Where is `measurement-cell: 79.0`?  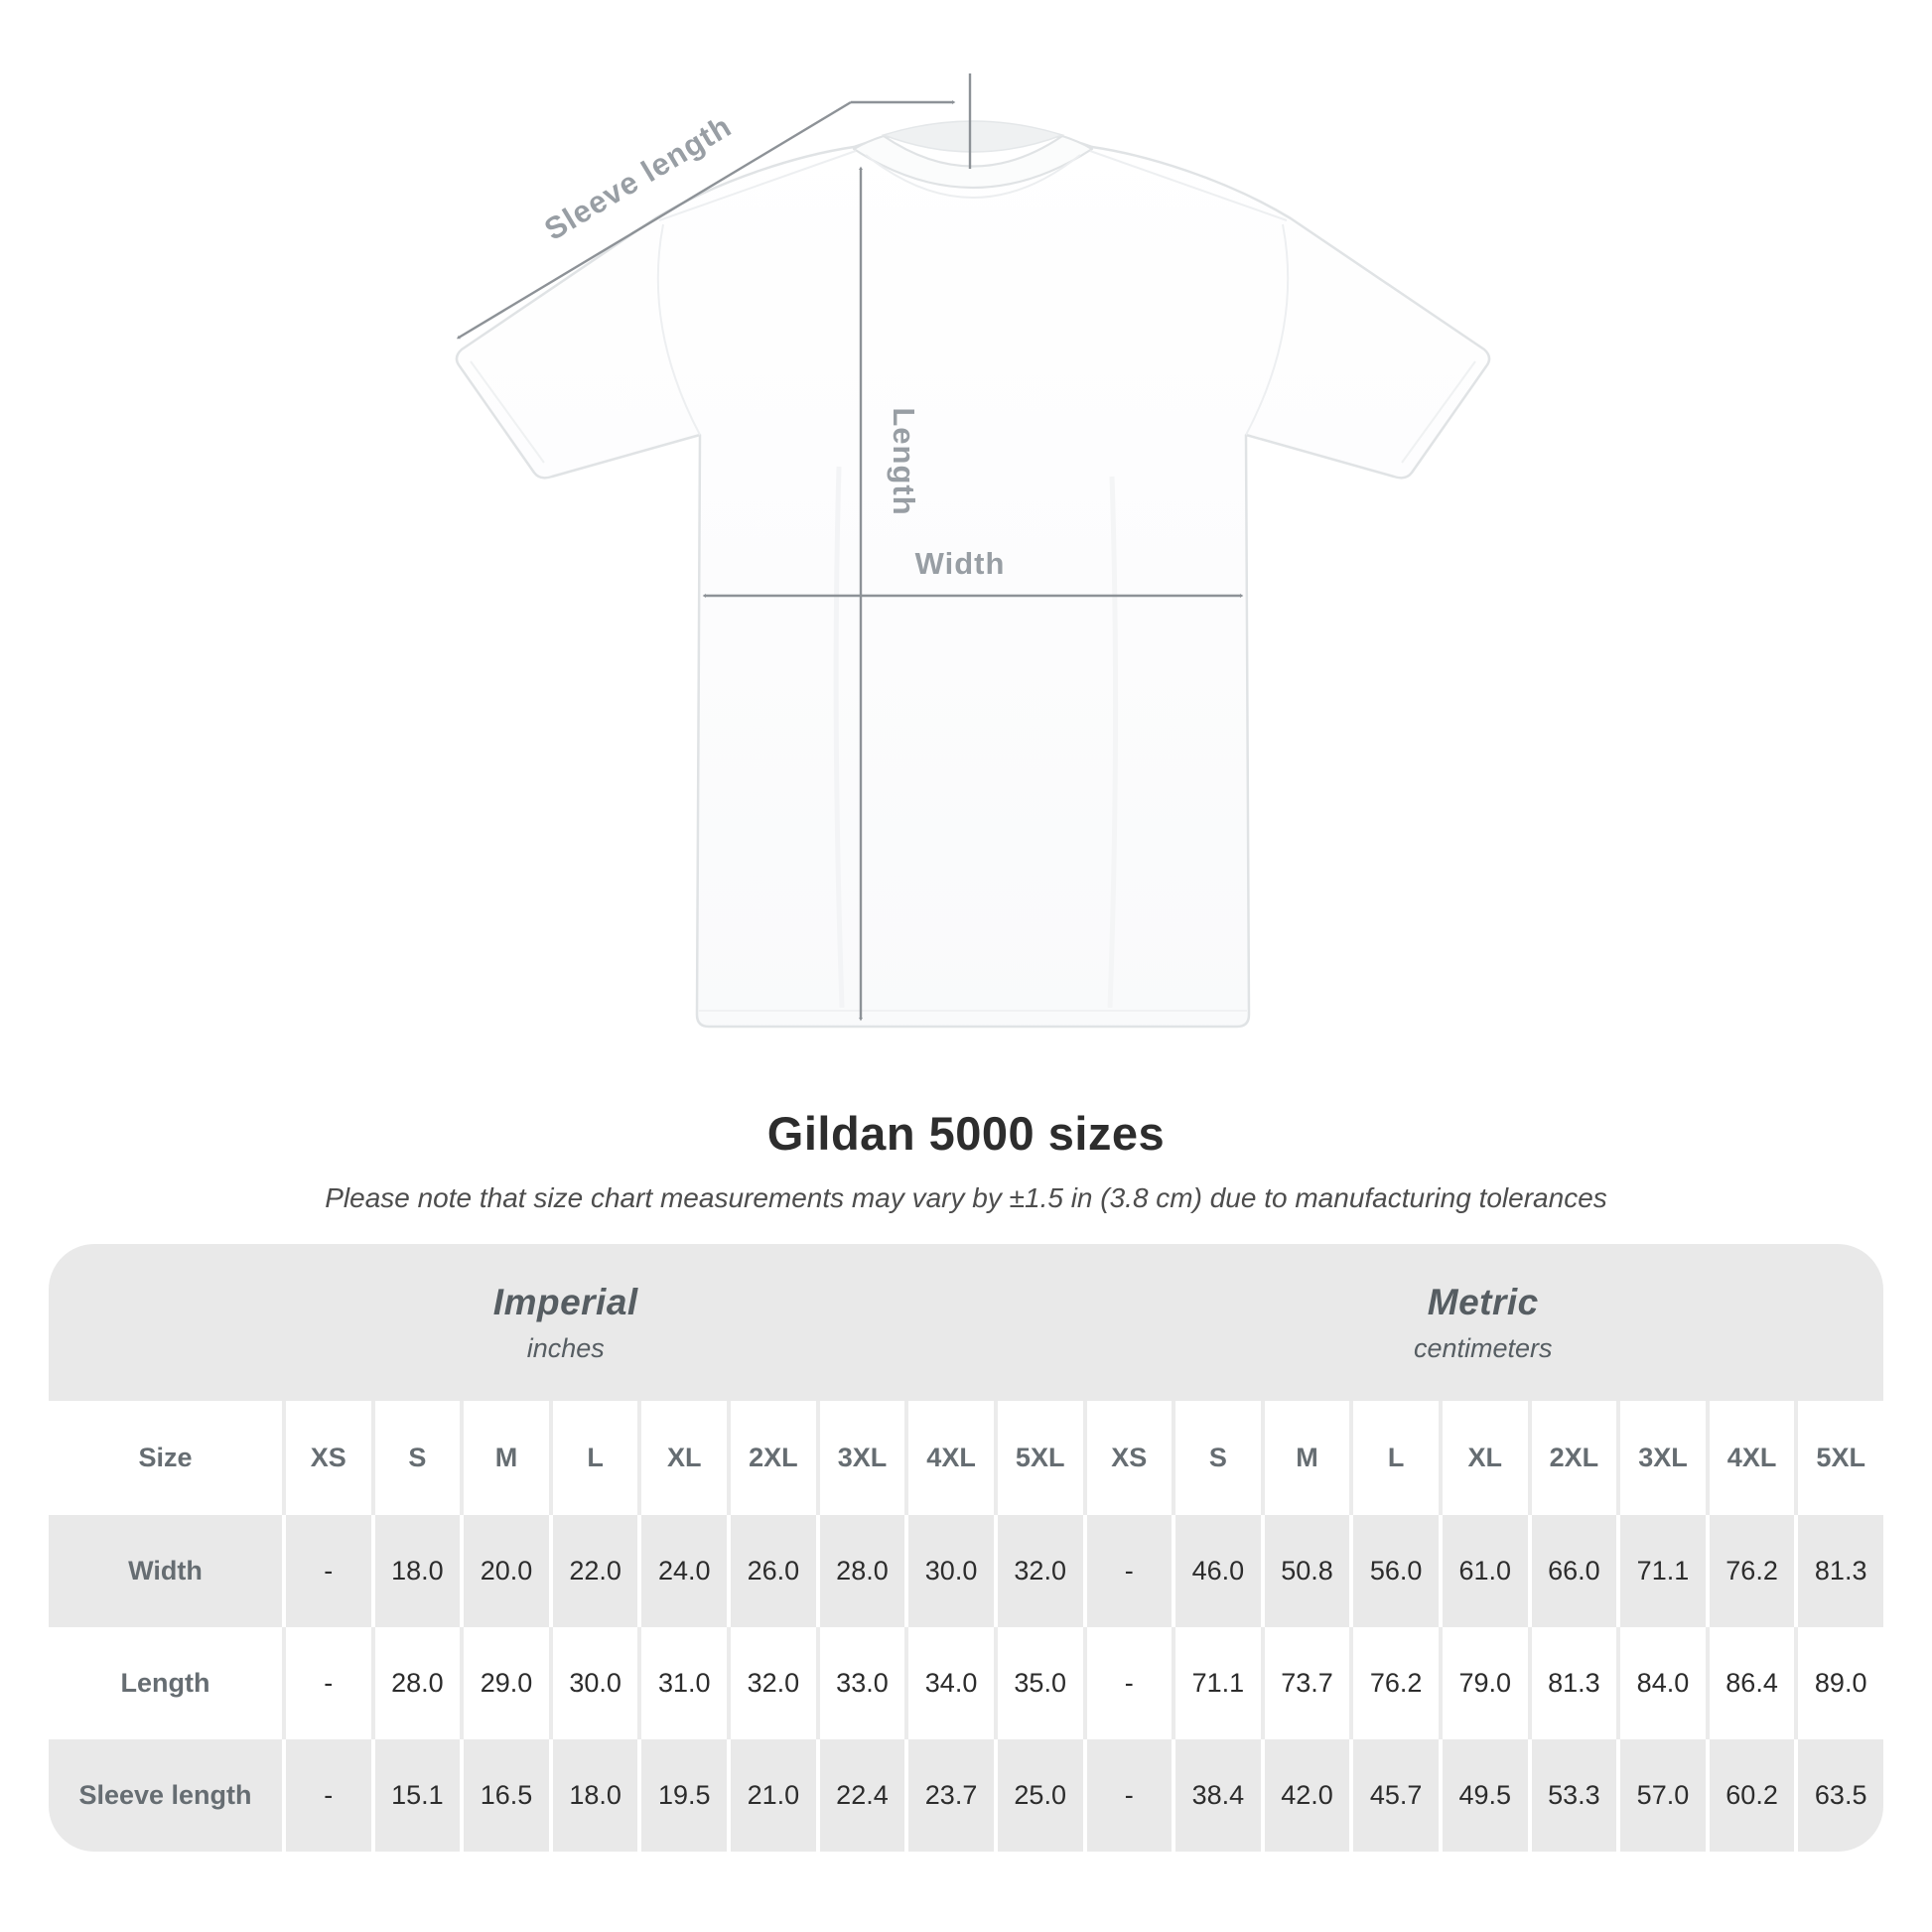
measurement-cell: 79.0 is located at coordinates (1483, 1683).